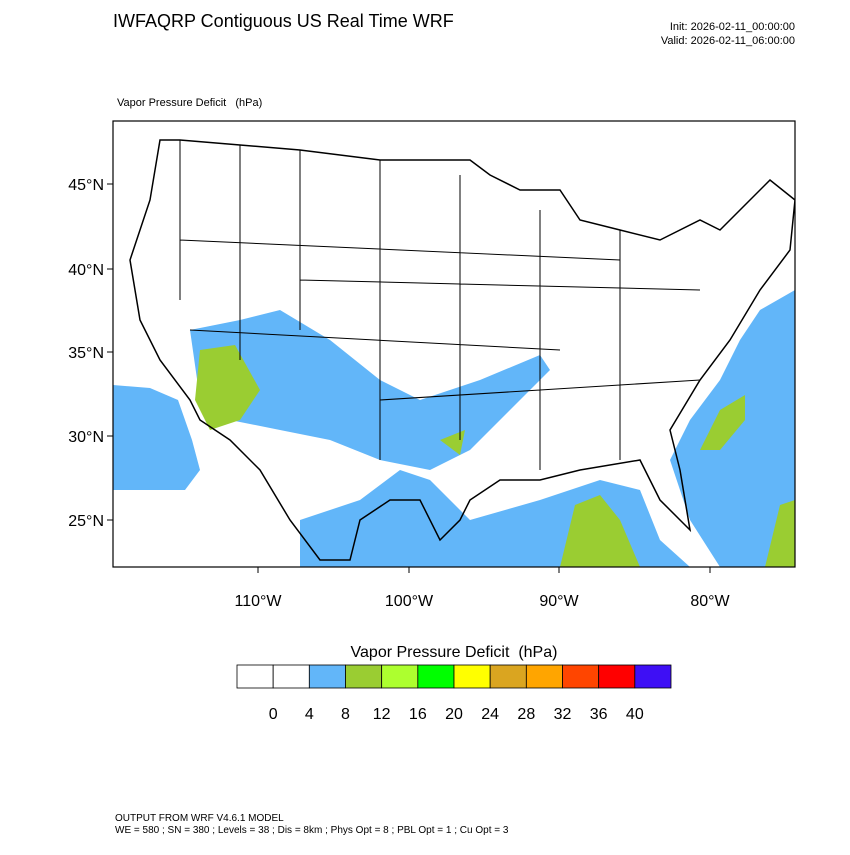 The image size is (850, 855). I want to click on colorbar-label: 24, so click(490, 714).